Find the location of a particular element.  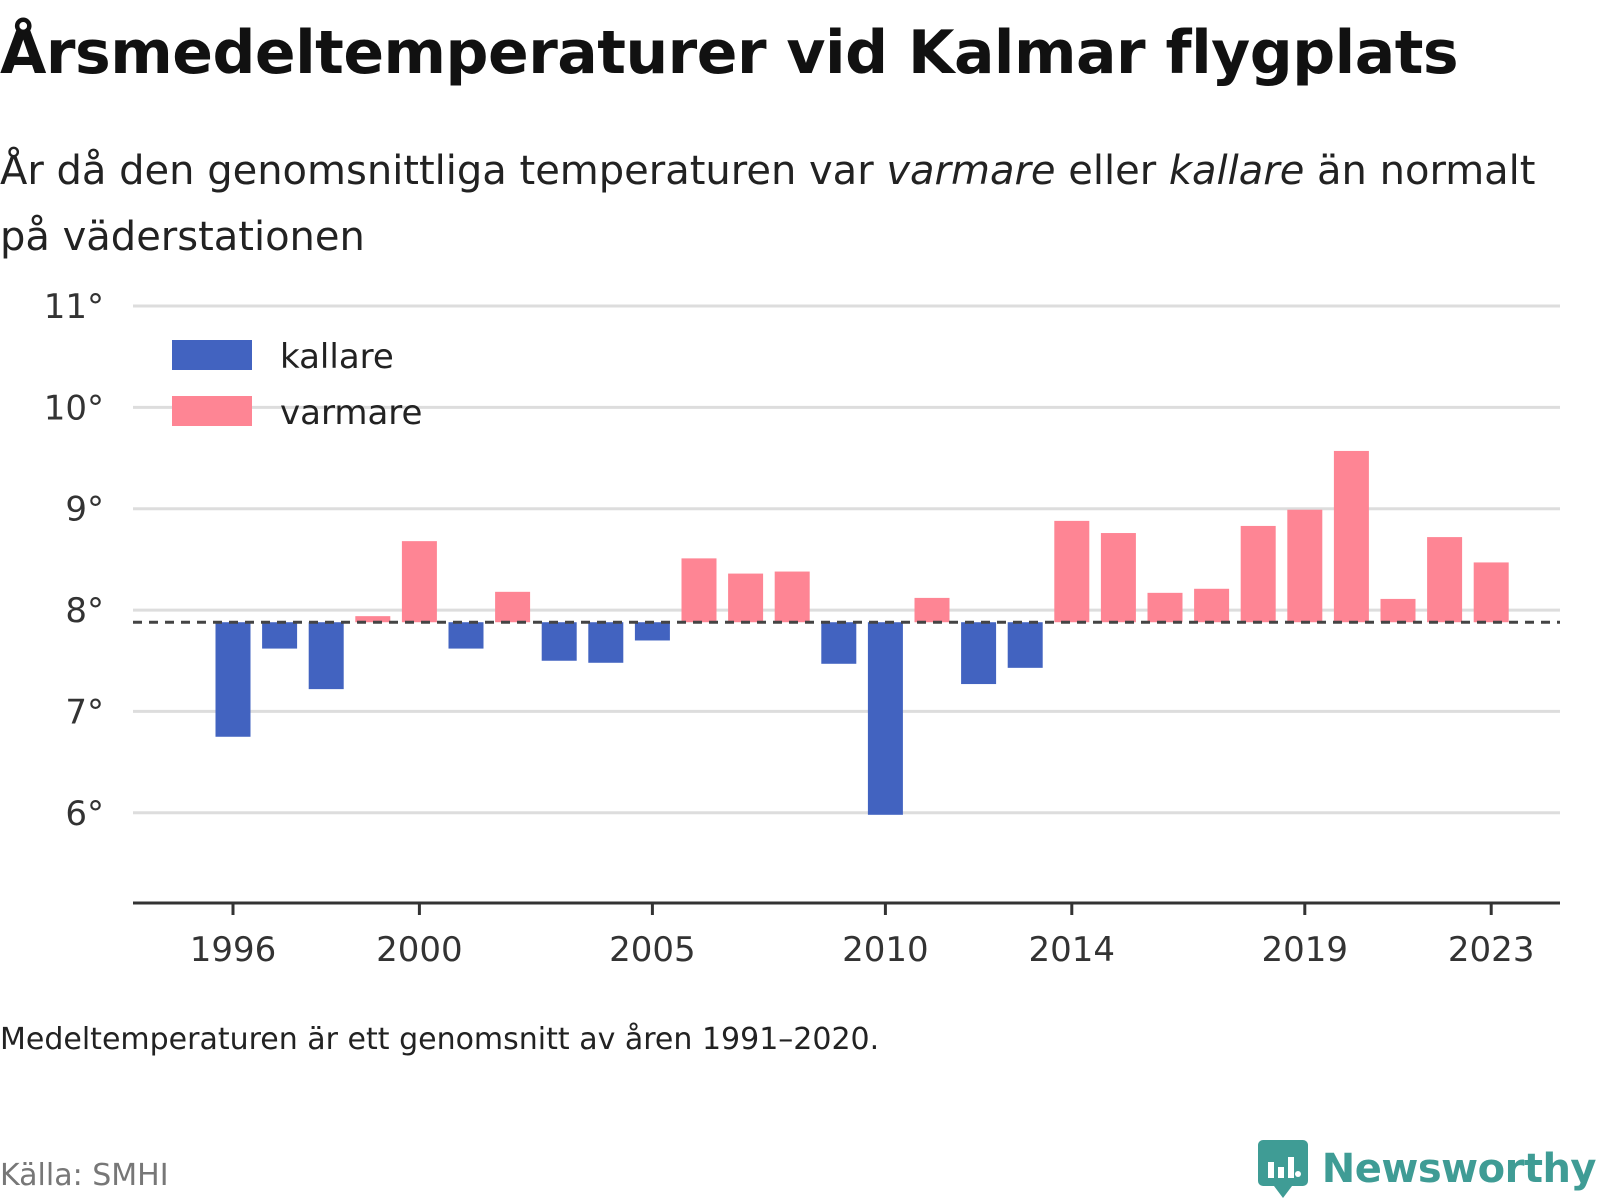

newsworthy-logo-icon is located at coordinates (1282, 1169).